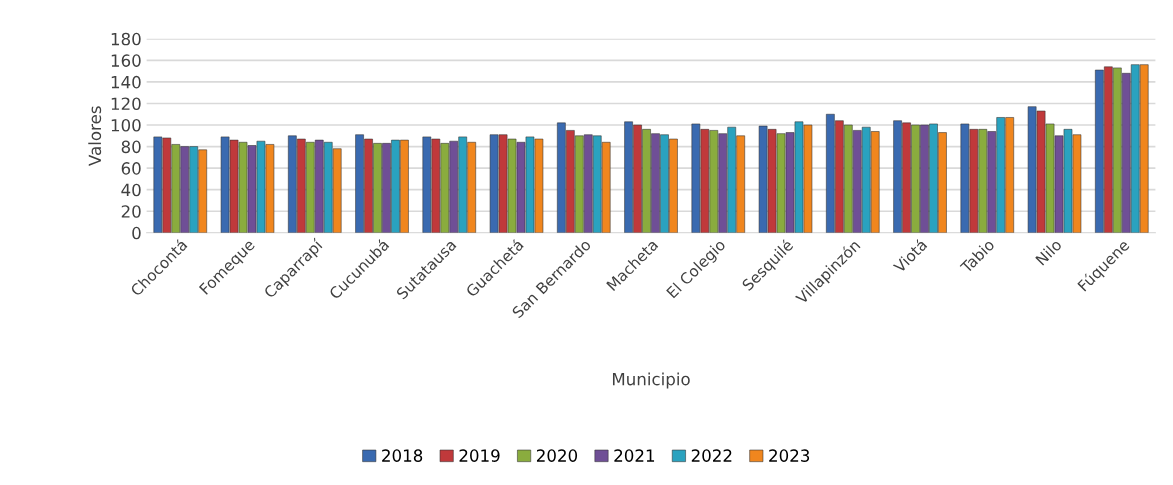 This screenshot has height=485, width=1173. Describe the element at coordinates (711, 455) in the screenshot. I see `legend-label: 2022` at that location.